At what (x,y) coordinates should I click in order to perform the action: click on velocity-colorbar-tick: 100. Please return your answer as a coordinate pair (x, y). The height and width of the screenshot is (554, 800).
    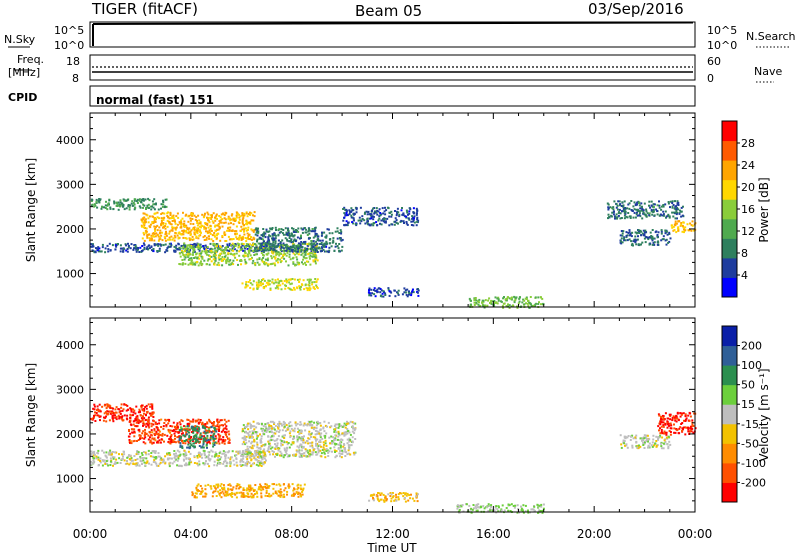
    Looking at the image, I should click on (751, 365).